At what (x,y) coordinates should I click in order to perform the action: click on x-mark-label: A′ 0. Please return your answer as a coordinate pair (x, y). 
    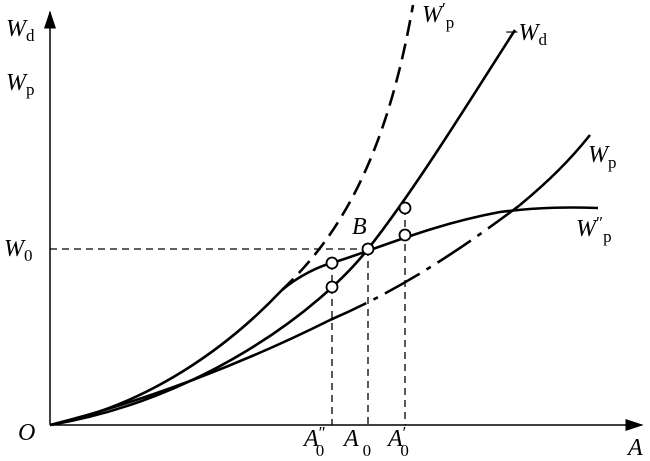
    Looking at the image, I should click on (397, 441).